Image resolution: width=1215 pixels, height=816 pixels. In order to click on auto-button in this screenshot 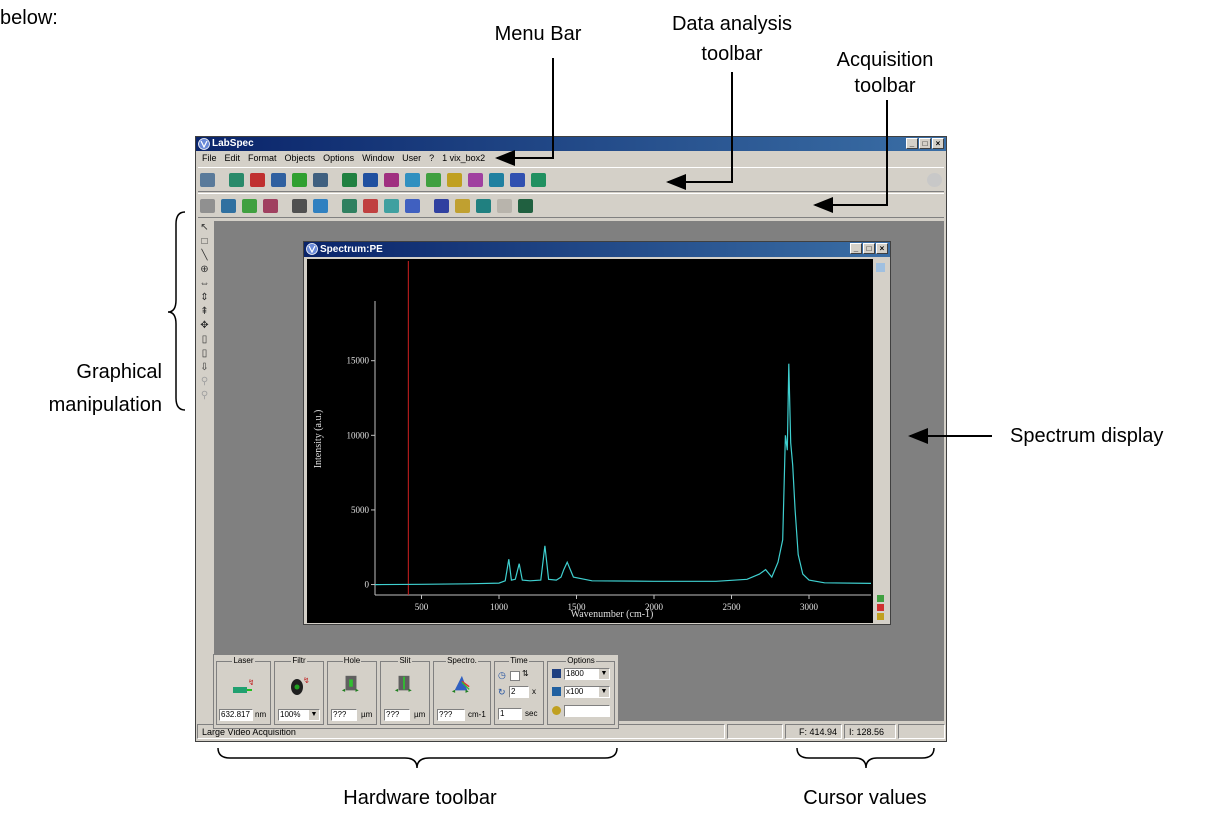, I will do `click(249, 205)`.